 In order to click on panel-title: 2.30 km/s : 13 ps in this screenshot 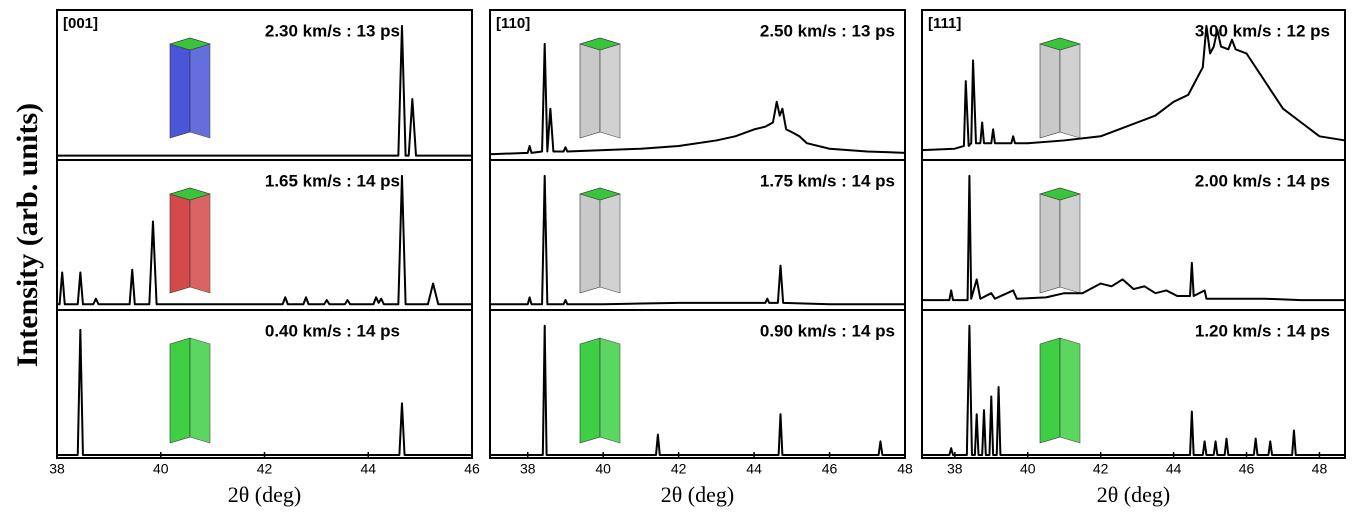, I will do `click(332, 30)`.